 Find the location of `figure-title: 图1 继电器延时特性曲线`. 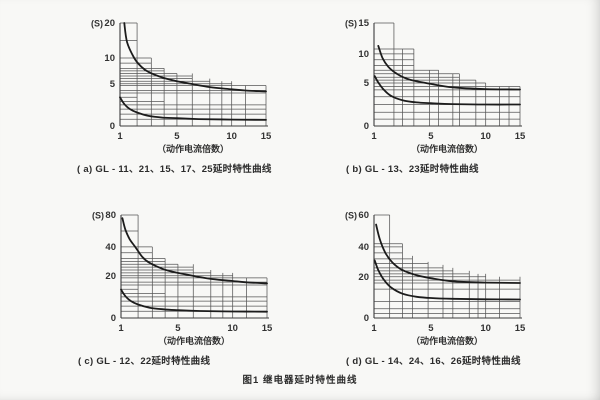

figure-title: 图1 继电器延时特性曲线 is located at coordinates (300, 380).